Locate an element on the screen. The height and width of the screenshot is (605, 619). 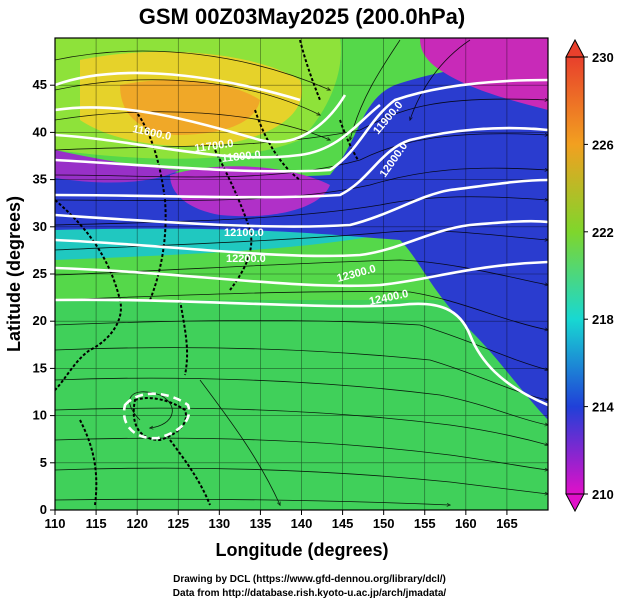
y-tick-label: 20 is located at coordinates (40, 320).